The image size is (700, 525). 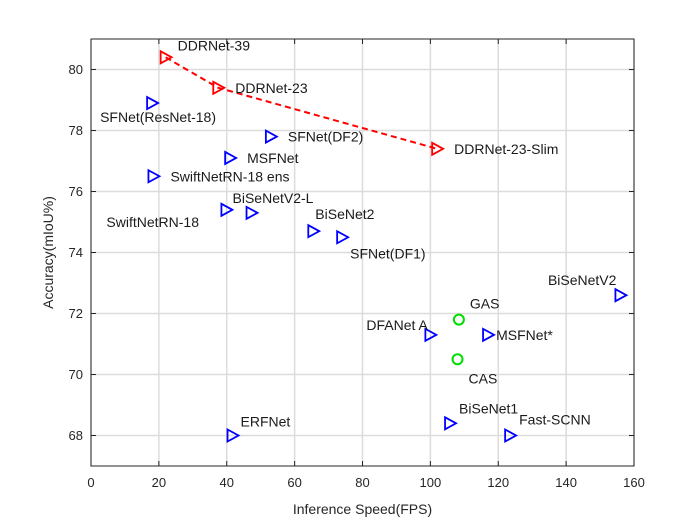 What do you see at coordinates (555, 420) in the screenshot?
I see `label-fast-scnn: Fast-SCNN` at bounding box center [555, 420].